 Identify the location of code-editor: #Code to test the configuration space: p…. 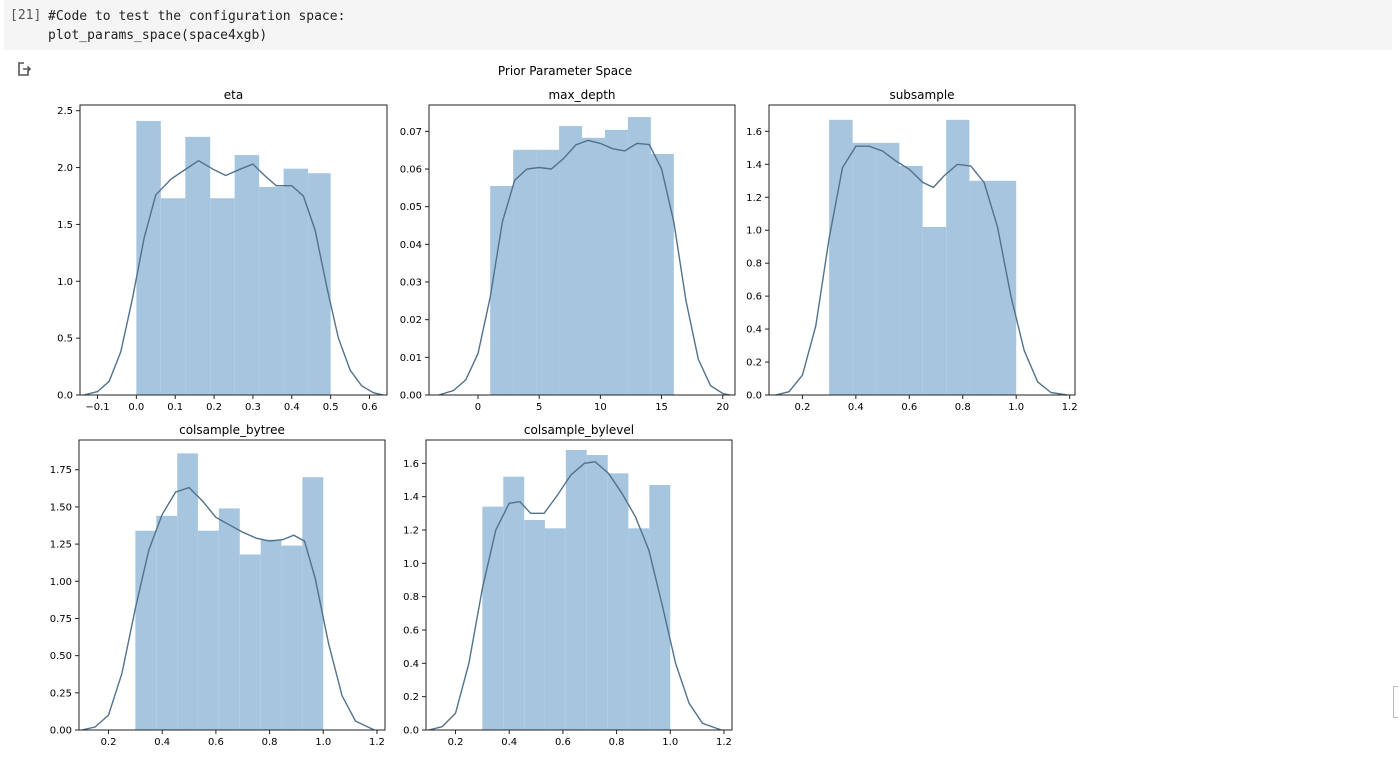
(196, 26).